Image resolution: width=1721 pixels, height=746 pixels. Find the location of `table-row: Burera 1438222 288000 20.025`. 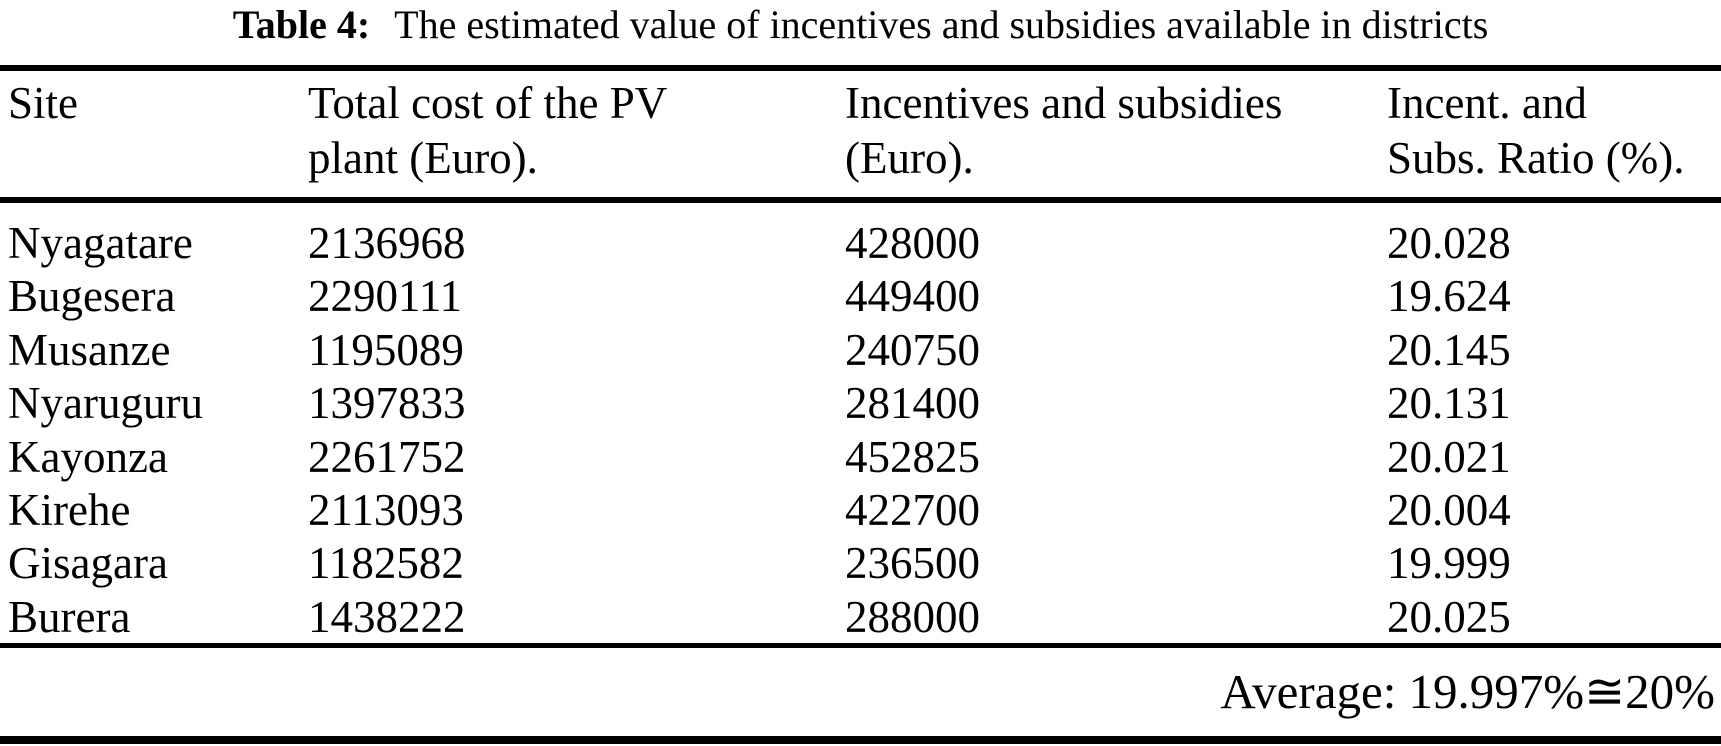

table-row: Burera 1438222 288000 20.025 is located at coordinates (860, 617).